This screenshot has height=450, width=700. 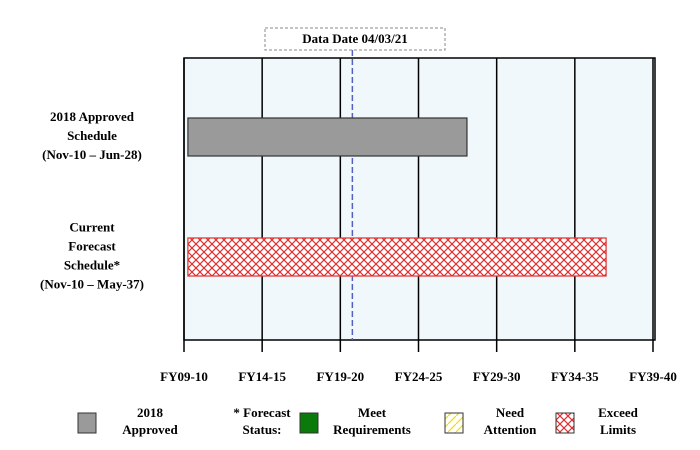 What do you see at coordinates (184, 376) in the screenshot?
I see `x-tick-label: FY09-10` at bounding box center [184, 376].